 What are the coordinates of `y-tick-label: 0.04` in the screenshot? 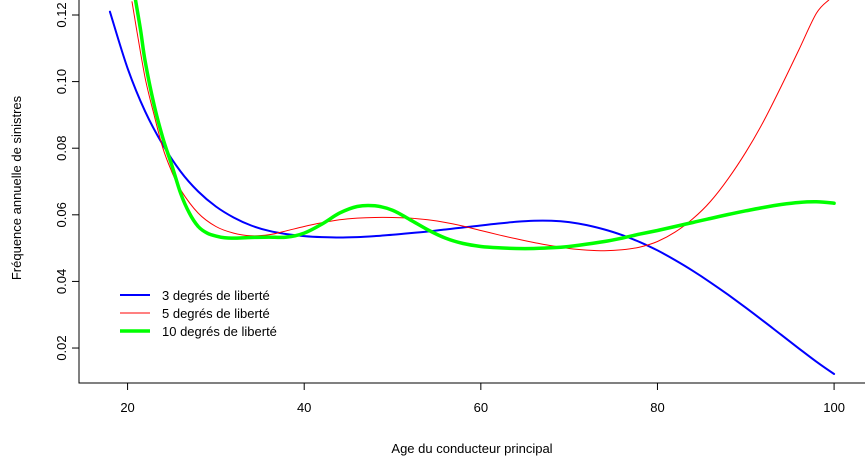 It's located at (61, 281).